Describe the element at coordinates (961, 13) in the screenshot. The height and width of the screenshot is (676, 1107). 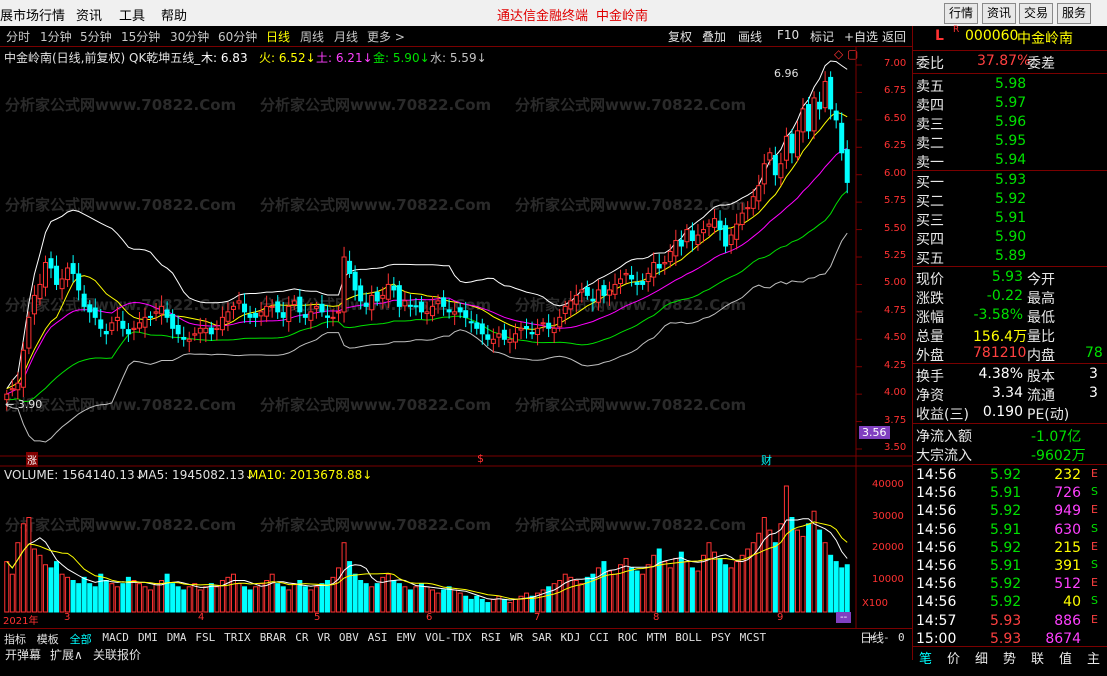
I see `quote-button: 行情` at that location.